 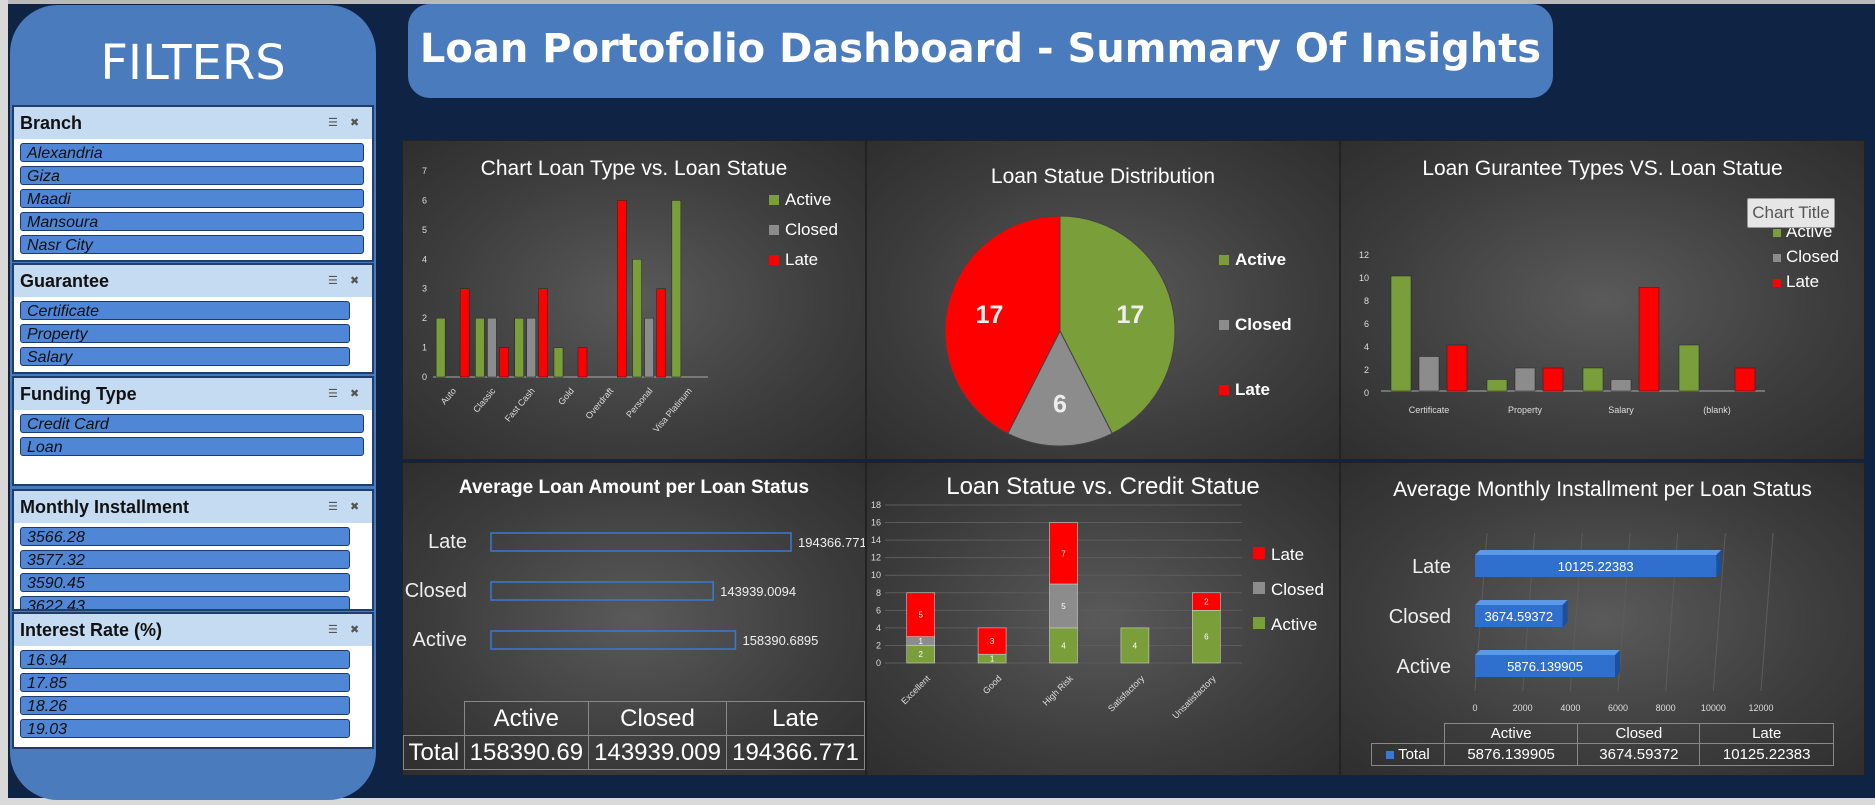 I want to click on data-label: 194366.7711, so click(x=831, y=542).